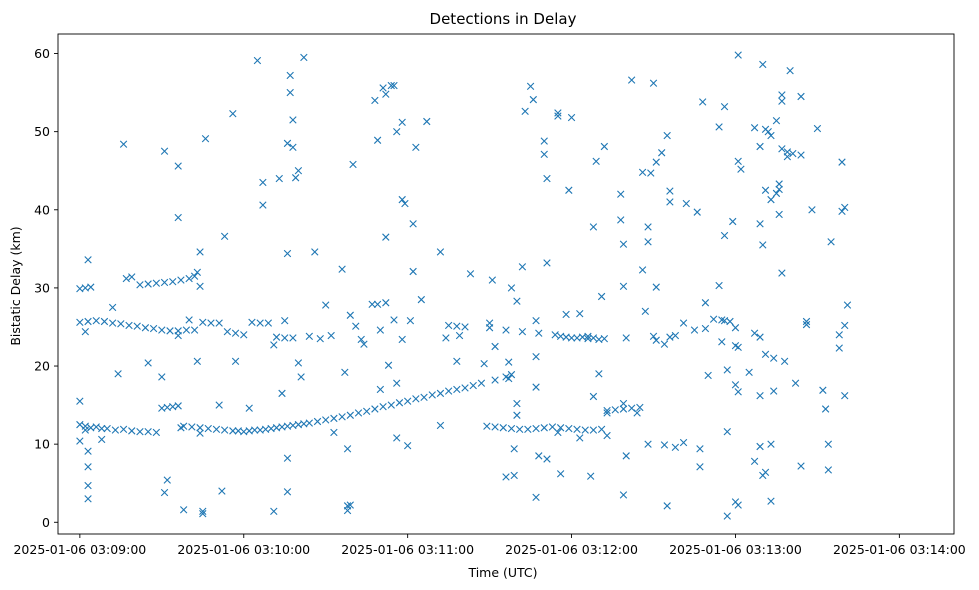 The height and width of the screenshot is (590, 979). What do you see at coordinates (42, 287) in the screenshot?
I see `y-tick-label: 30` at bounding box center [42, 287].